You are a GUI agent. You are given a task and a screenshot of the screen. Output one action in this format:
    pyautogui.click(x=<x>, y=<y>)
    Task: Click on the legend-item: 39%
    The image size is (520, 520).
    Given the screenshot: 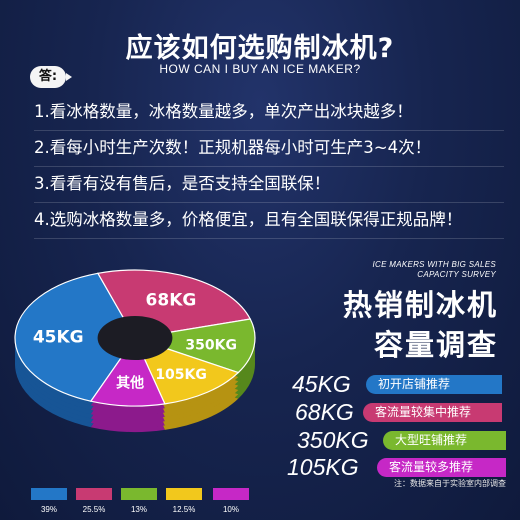 What is the action you would take?
    pyautogui.click(x=49, y=501)
    